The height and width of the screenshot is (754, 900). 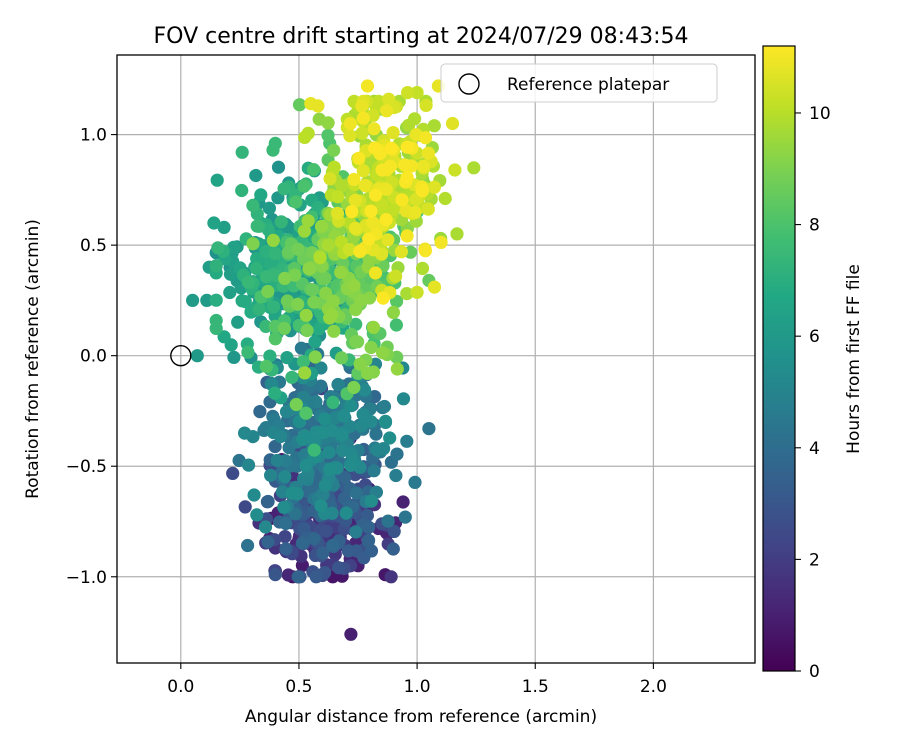 What do you see at coordinates (814, 226) in the screenshot?
I see `colorbar-tick-label: 8` at bounding box center [814, 226].